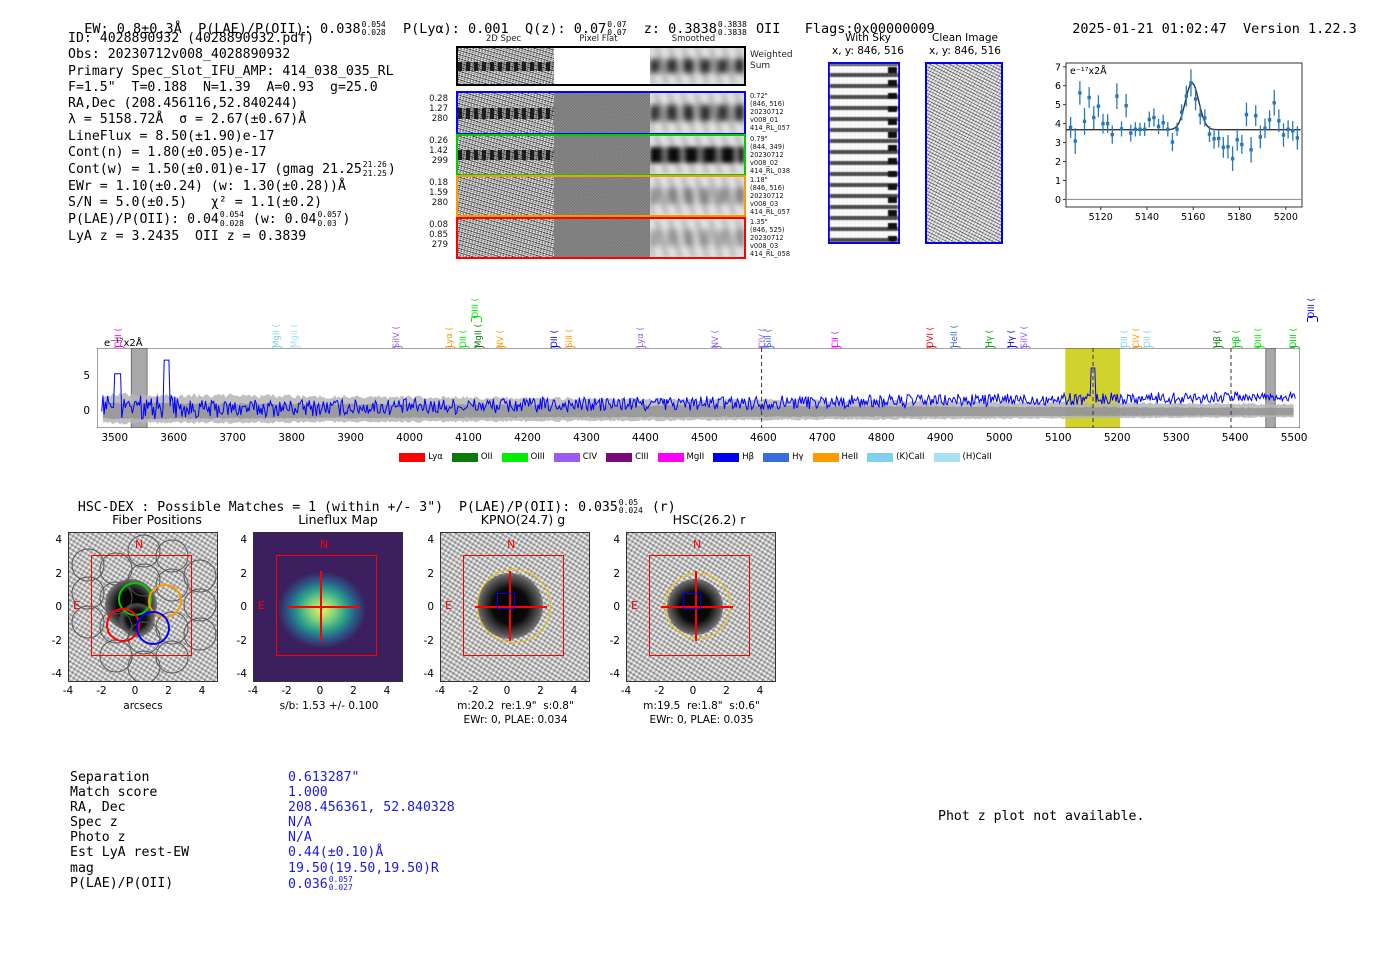 The image size is (1400, 953). I want to click on panel-0-ytick-3: 2, so click(58, 573).